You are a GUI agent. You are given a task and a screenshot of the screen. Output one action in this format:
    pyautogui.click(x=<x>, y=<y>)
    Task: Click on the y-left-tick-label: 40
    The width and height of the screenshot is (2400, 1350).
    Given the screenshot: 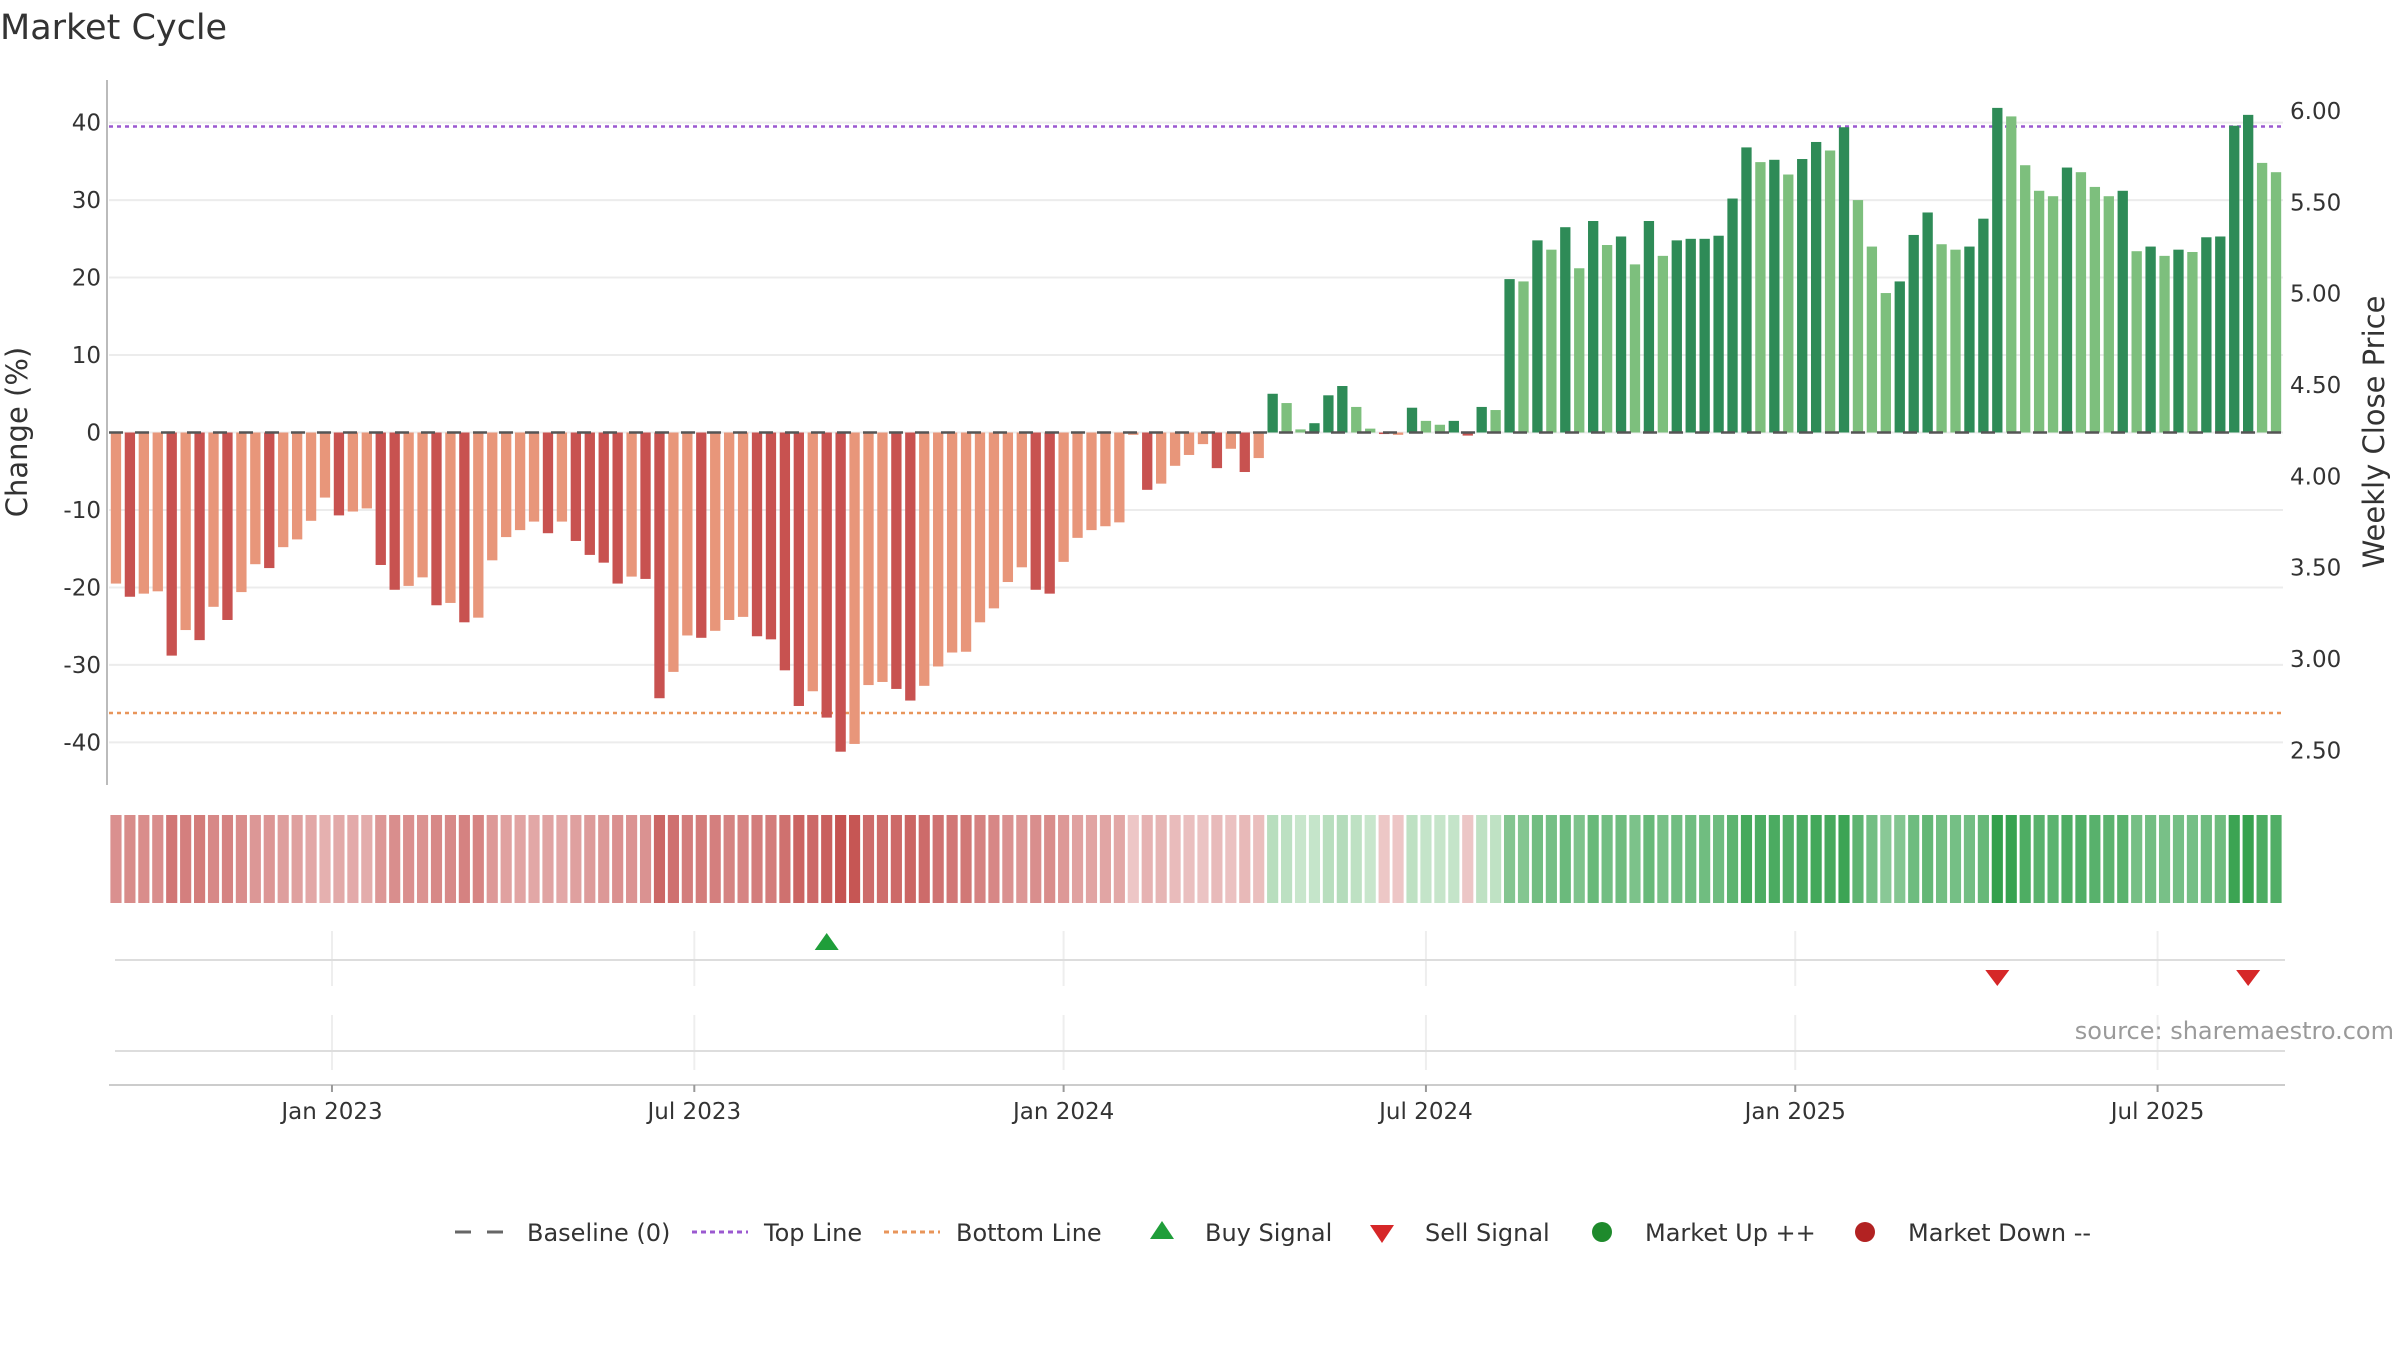 What is the action you would take?
    pyautogui.click(x=86, y=124)
    